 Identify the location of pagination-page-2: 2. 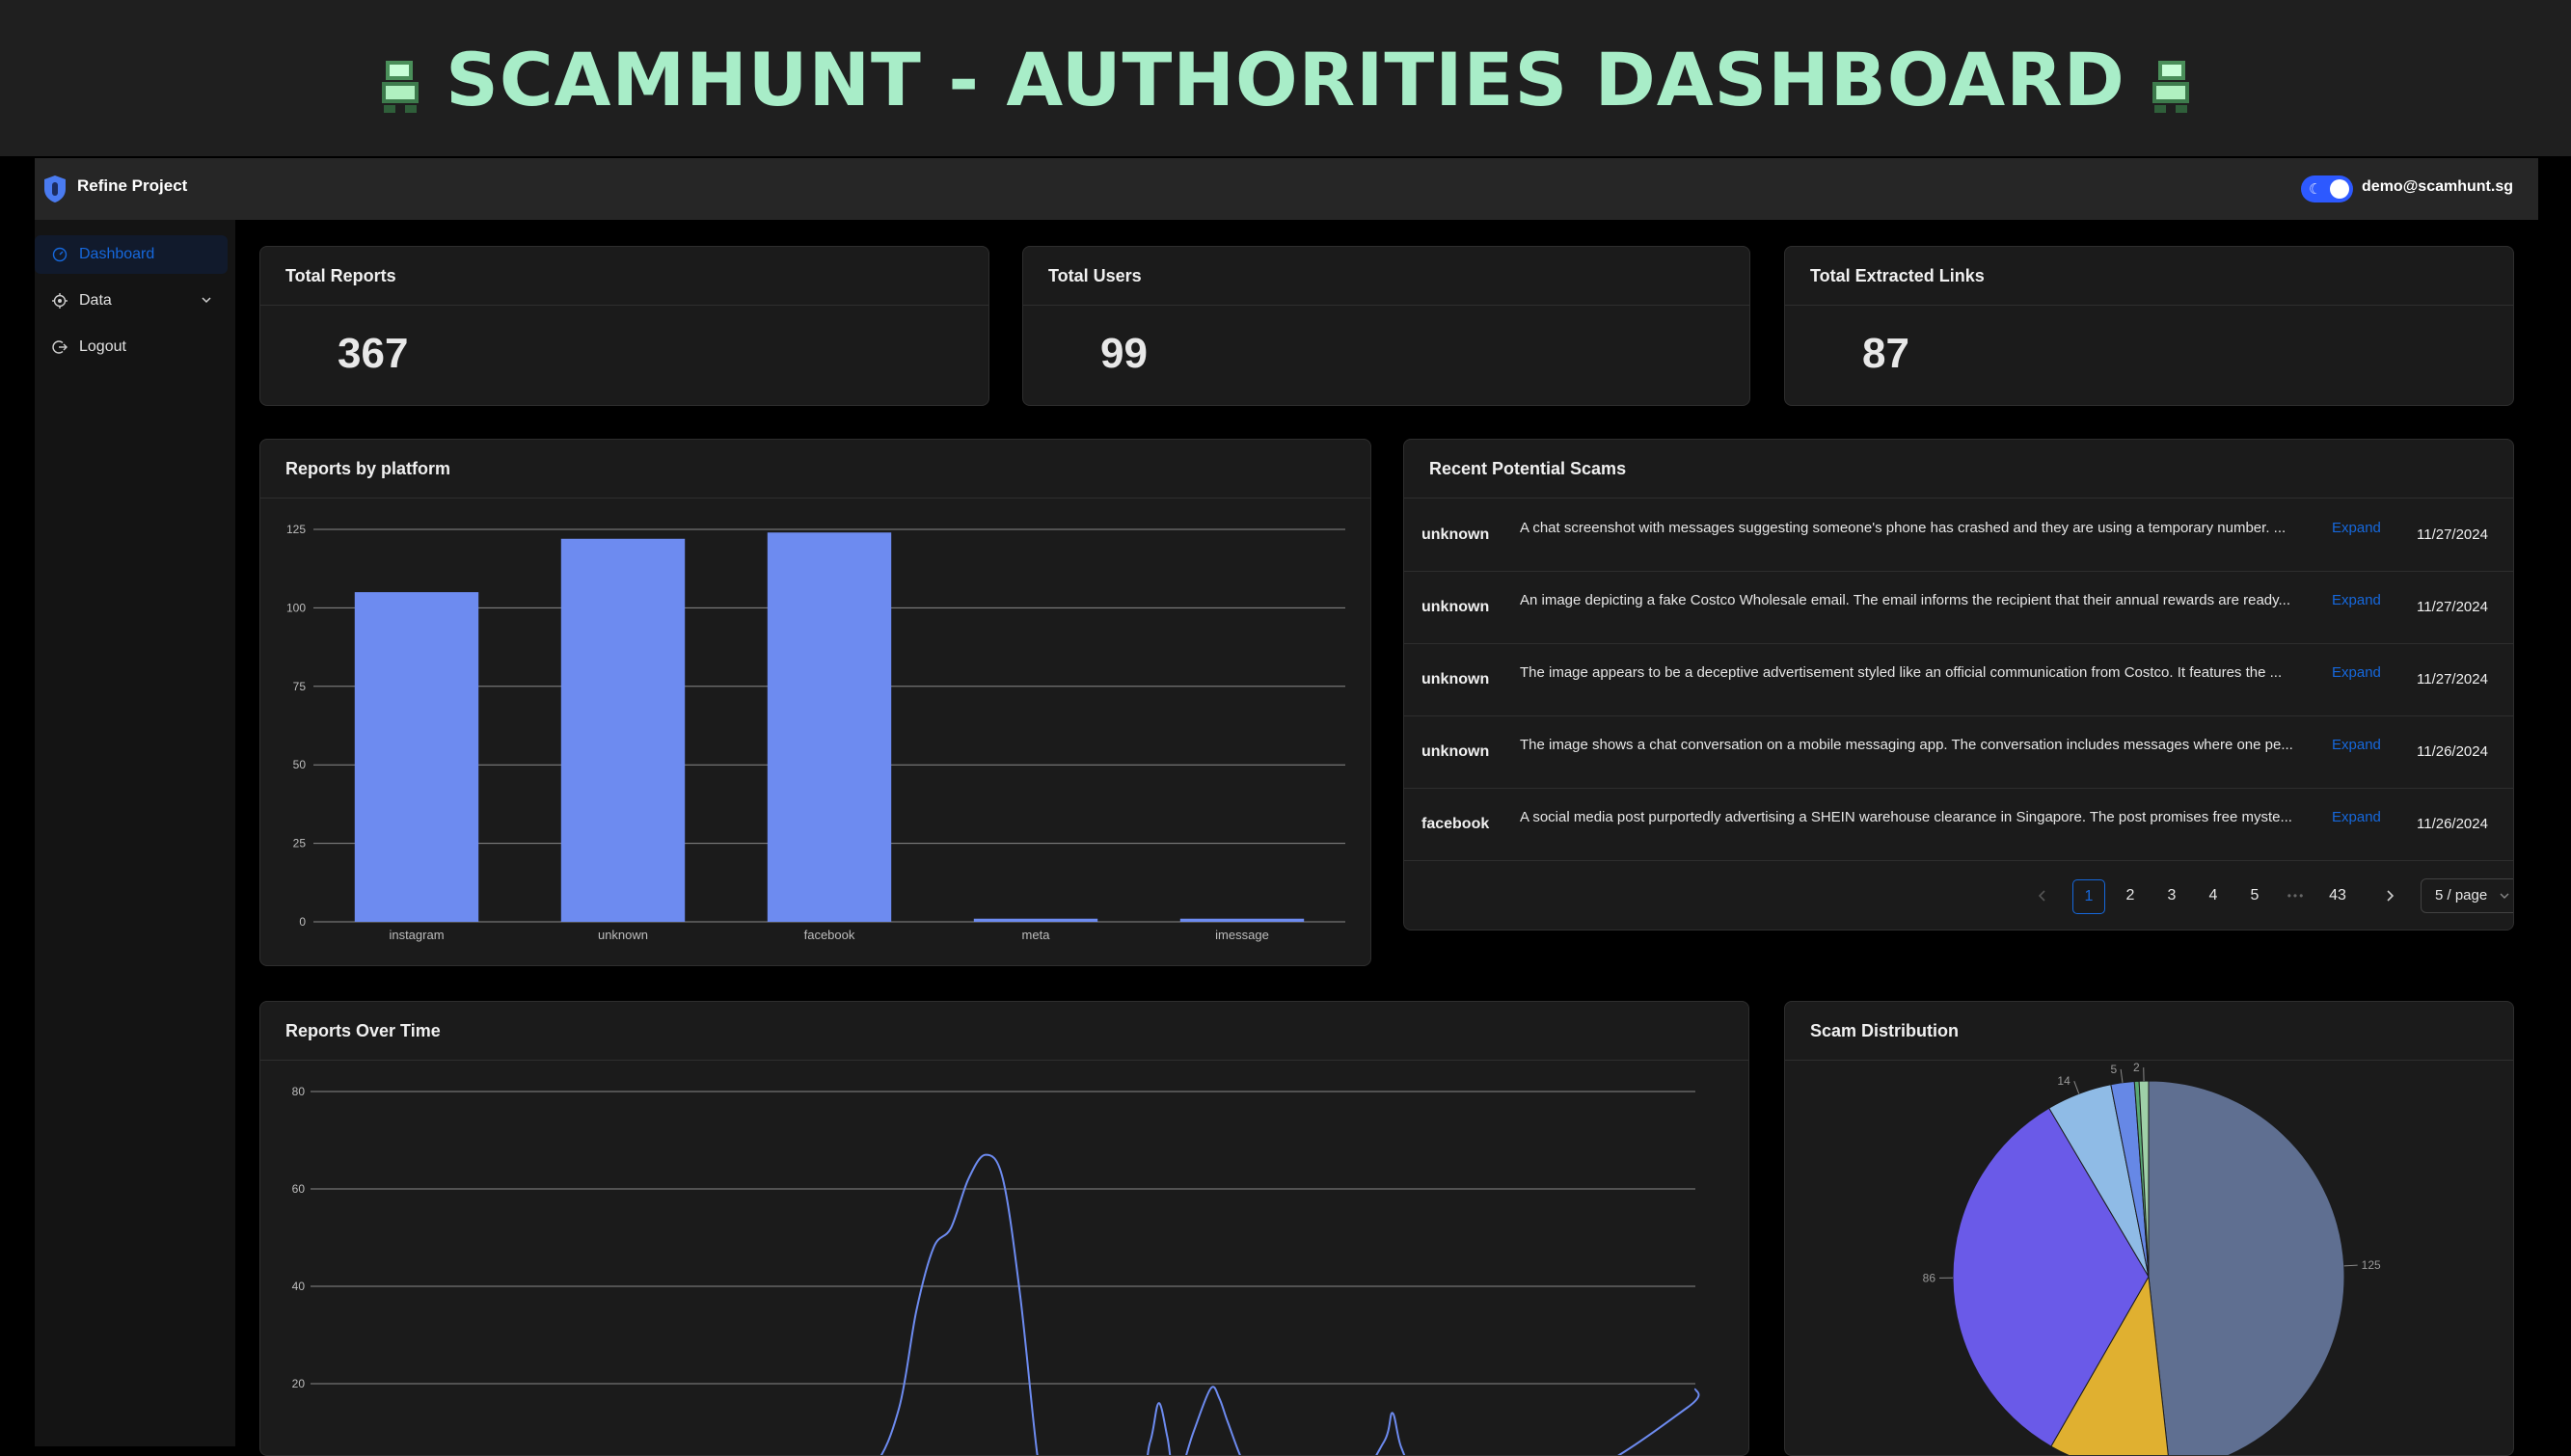
(2130, 895).